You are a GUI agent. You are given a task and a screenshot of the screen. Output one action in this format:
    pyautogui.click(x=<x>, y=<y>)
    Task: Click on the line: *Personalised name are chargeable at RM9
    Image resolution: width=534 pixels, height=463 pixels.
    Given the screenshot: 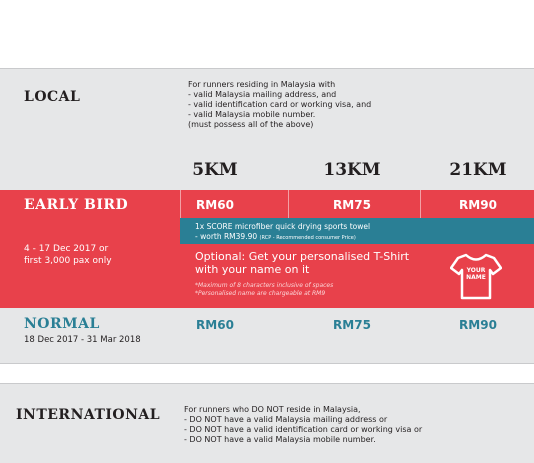 What is the action you would take?
    pyautogui.click(x=260, y=293)
    